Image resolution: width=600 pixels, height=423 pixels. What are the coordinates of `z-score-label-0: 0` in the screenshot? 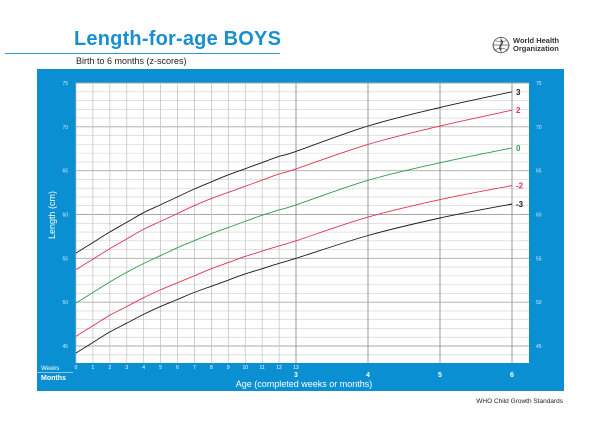 It's located at (518, 148).